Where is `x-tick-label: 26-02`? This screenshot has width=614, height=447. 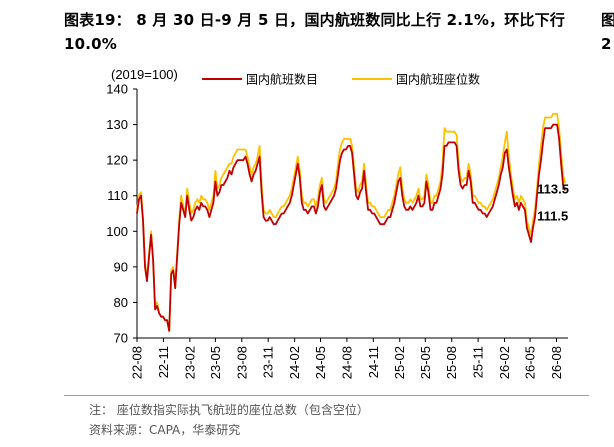 x-tick-label: 26-02 is located at coordinates (504, 362).